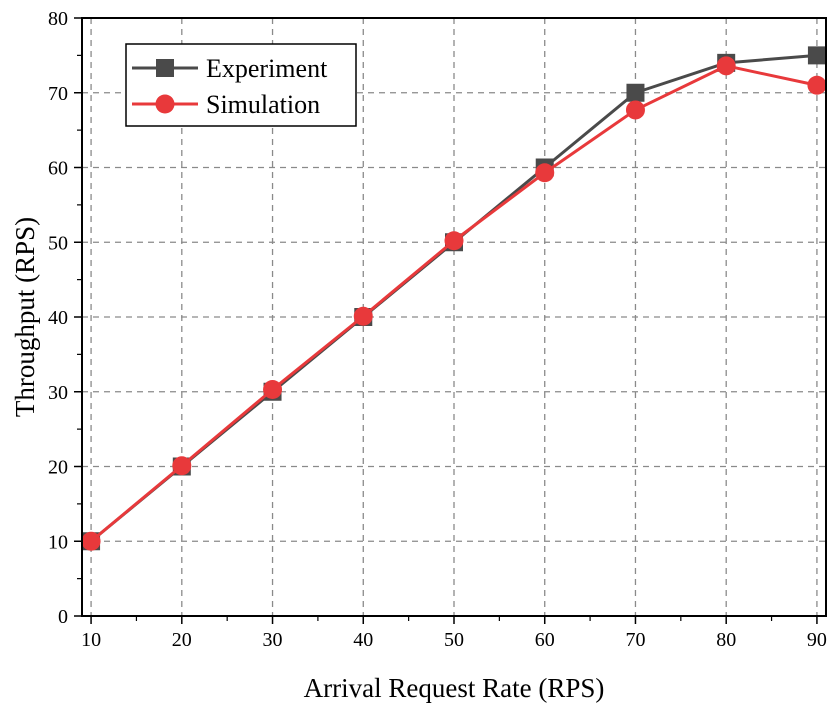 Image resolution: width=830 pixels, height=706 pixels. Describe the element at coordinates (25, 317) in the screenshot. I see `y-axis-title: Throughput (RPS)` at that location.